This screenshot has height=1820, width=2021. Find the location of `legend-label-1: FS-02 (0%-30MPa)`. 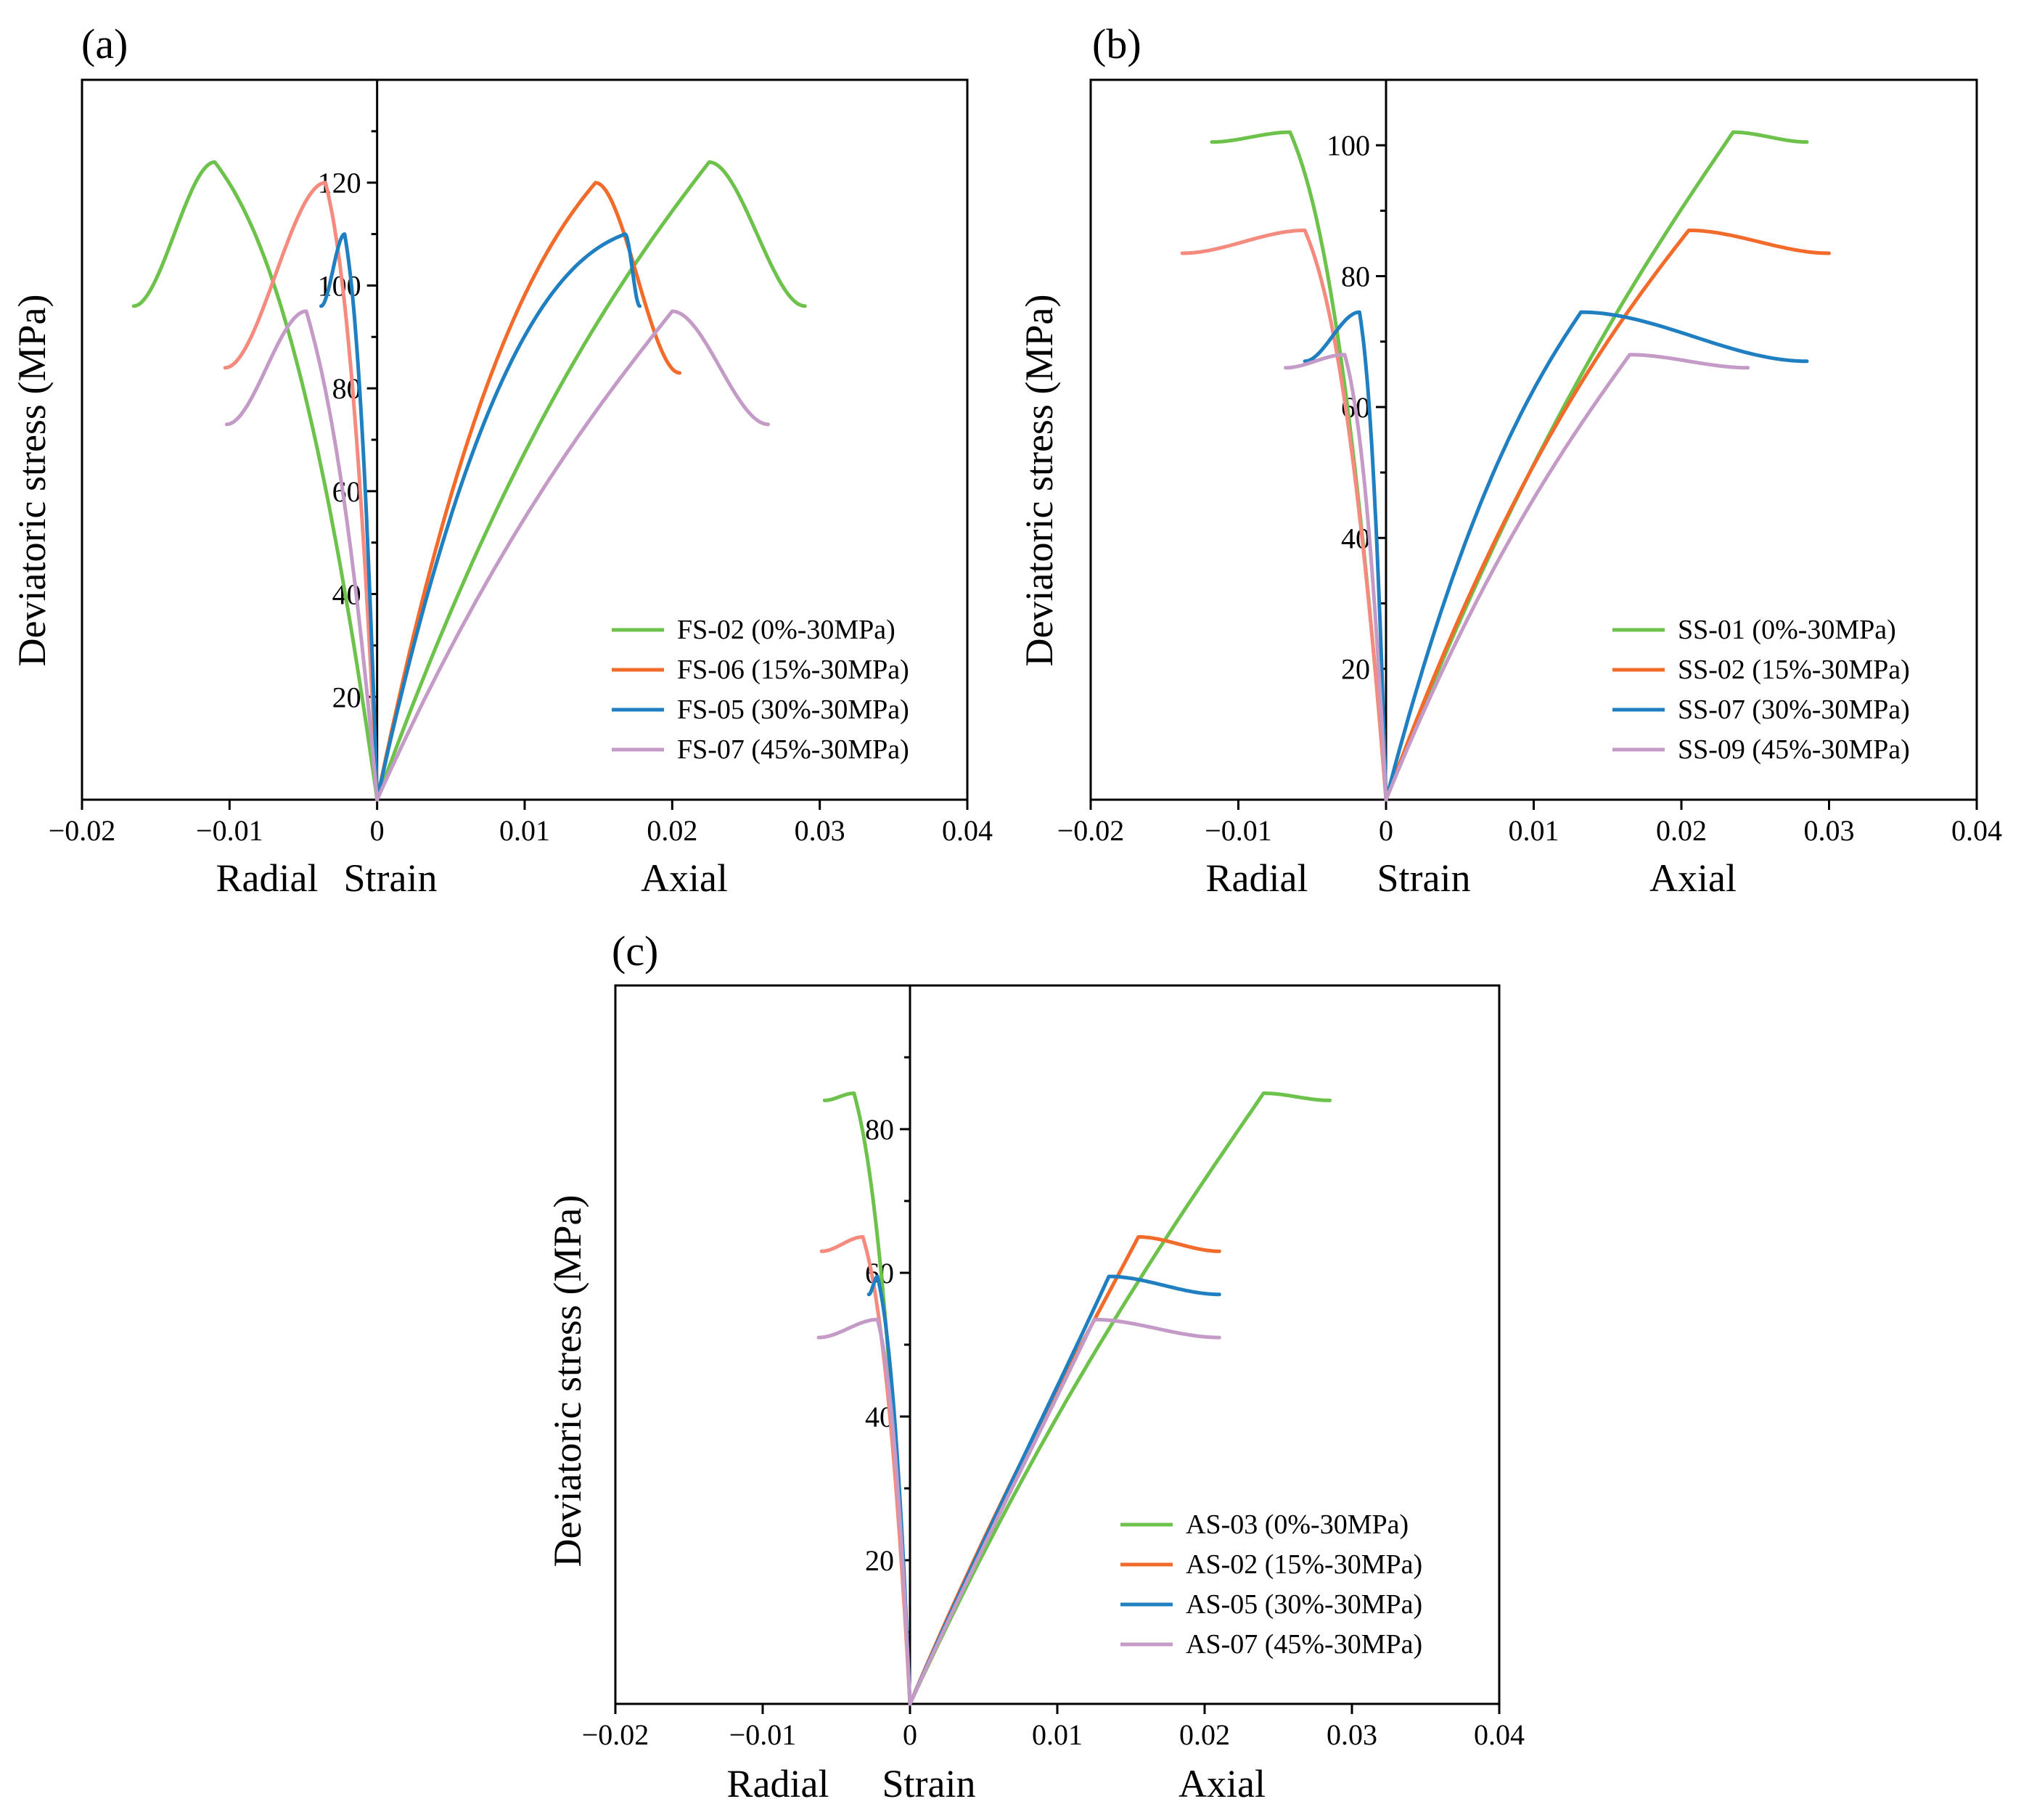

legend-label-1: FS-02 (0%-30MPa) is located at coordinates (786, 630).